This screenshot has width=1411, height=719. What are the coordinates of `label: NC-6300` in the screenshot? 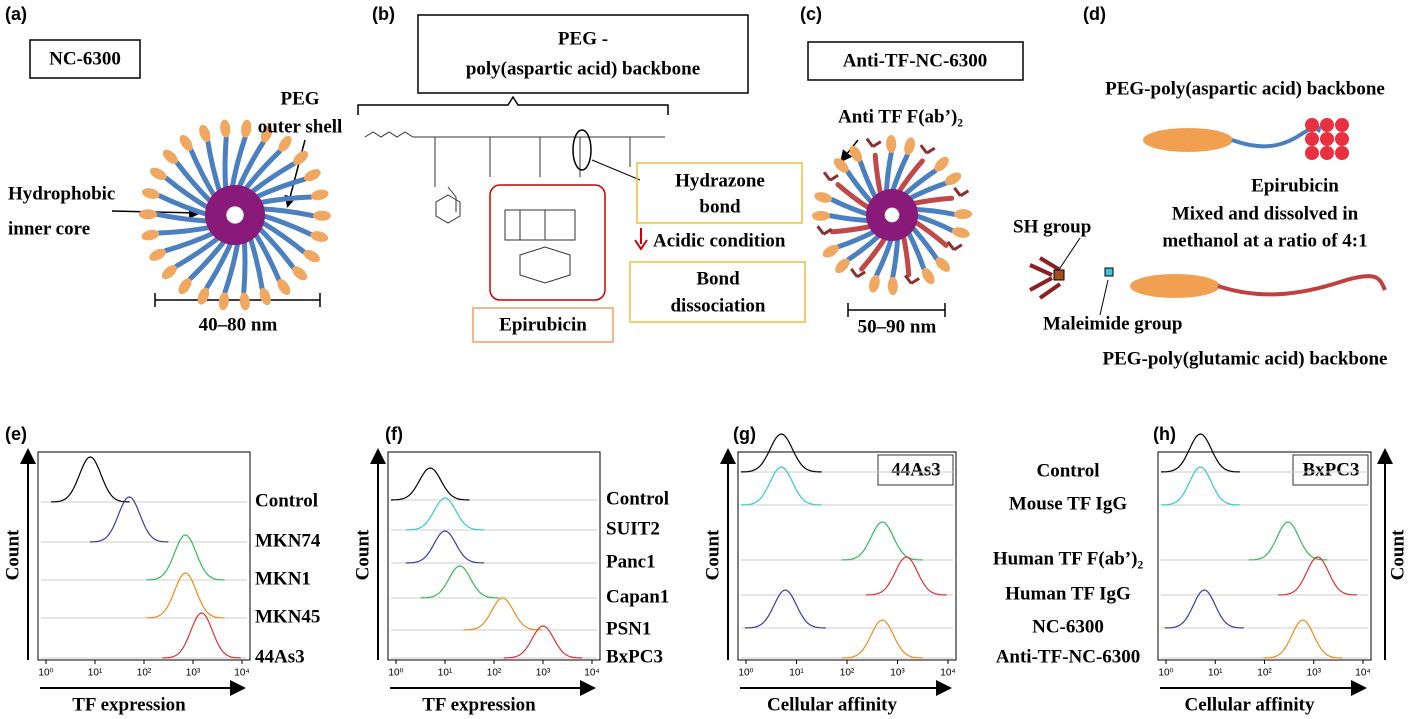 It's located at (85, 58).